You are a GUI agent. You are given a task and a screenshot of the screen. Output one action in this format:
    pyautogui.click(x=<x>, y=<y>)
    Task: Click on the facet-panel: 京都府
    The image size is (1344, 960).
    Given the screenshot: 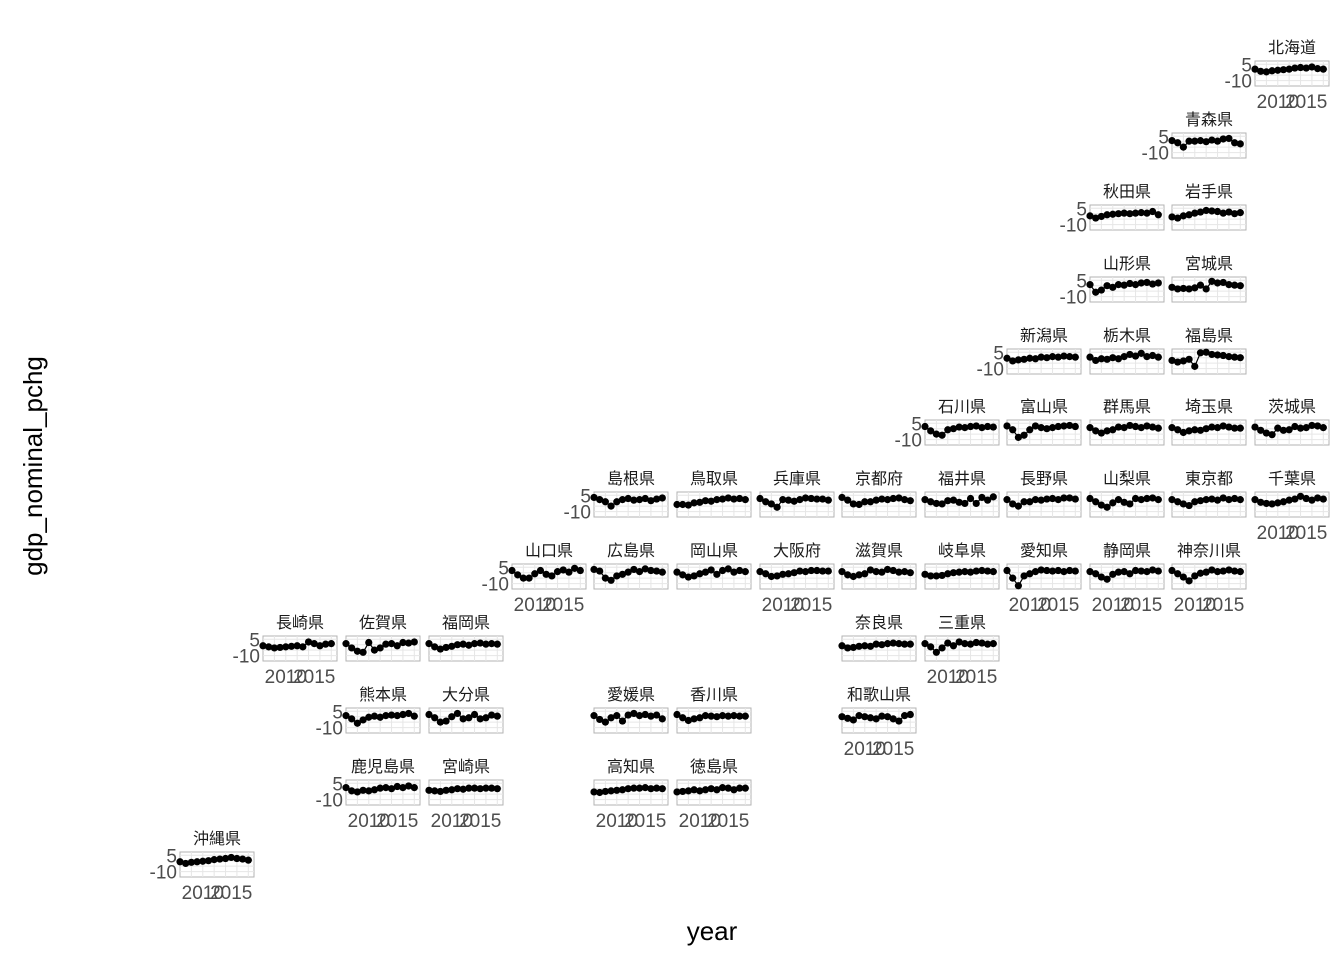 What is the action you would take?
    pyautogui.click(x=877, y=493)
    